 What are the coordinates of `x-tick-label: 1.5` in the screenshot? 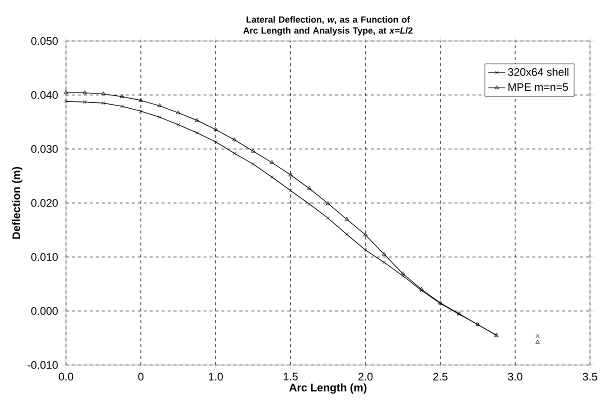 It's located at (291, 376).